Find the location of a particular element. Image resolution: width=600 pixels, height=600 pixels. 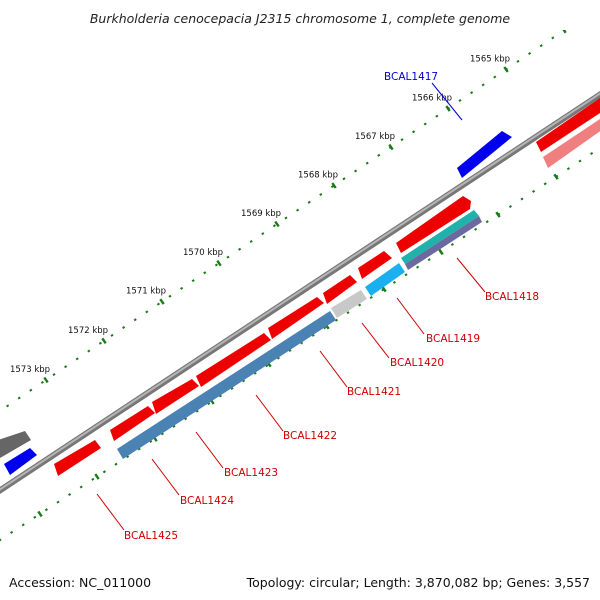

scale-tick-label: 1567 kbp is located at coordinates (375, 137).